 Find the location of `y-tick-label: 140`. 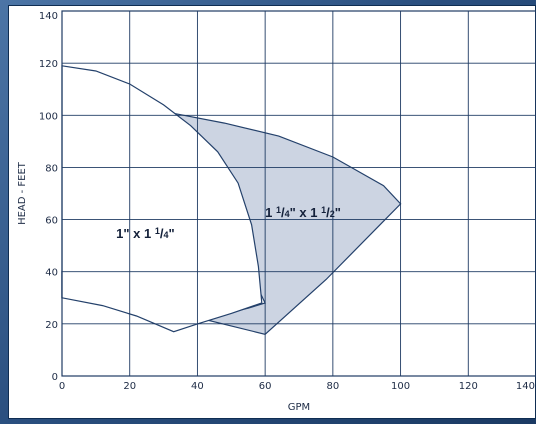

y-tick-label: 140 is located at coordinates (48, 16).